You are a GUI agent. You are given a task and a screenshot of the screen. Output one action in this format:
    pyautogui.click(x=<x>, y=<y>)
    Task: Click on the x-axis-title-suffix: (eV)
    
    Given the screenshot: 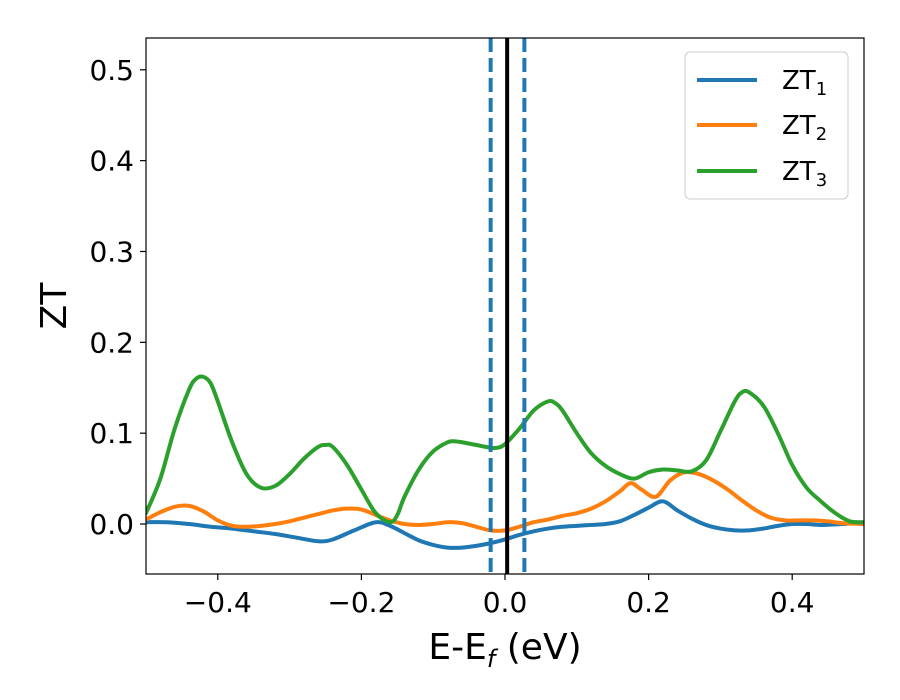 What is the action you would take?
    pyautogui.click(x=538, y=647)
    